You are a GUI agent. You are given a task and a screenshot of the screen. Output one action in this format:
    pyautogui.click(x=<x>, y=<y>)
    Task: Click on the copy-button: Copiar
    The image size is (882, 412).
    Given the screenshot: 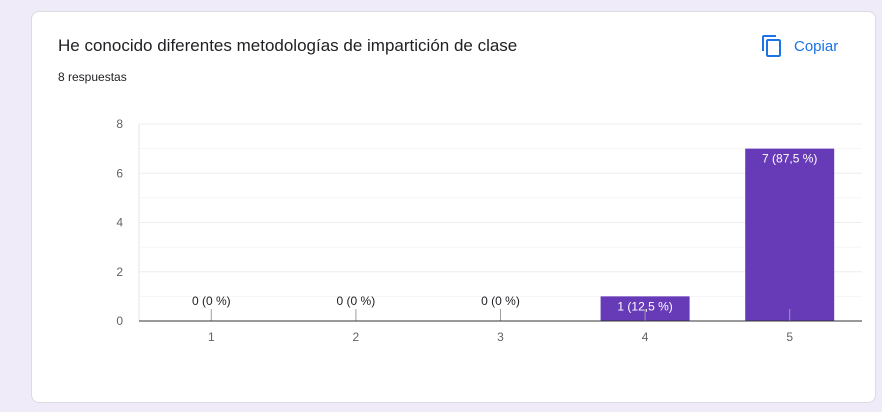 What is the action you would take?
    pyautogui.click(x=799, y=46)
    